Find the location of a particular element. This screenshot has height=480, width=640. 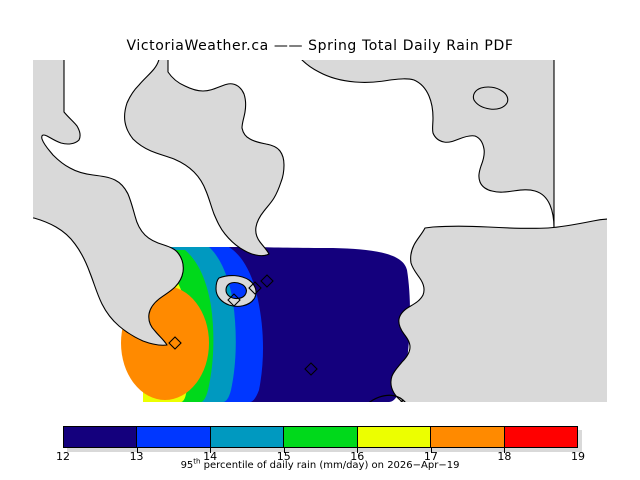

colorbar-ticks is located at coordinates (320, 450).